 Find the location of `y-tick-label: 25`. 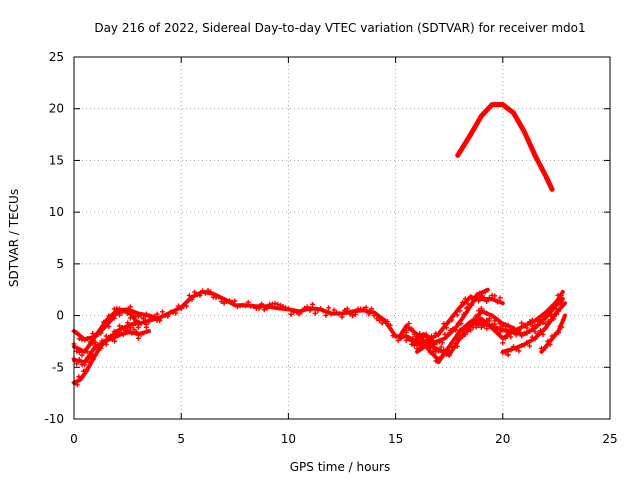

y-tick-label: 25 is located at coordinates (56, 57).